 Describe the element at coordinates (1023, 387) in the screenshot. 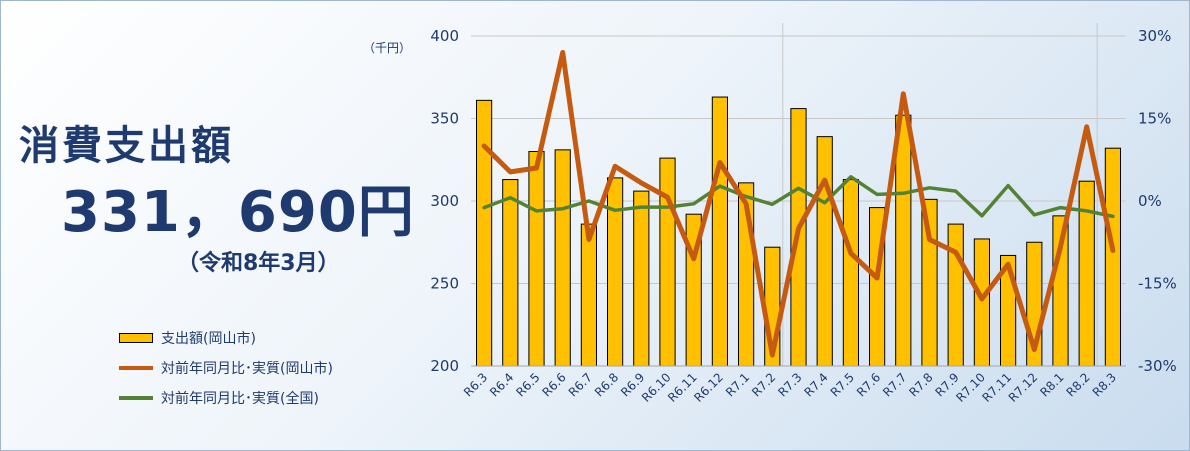

I see `x-tick-label: R7.12` at that location.